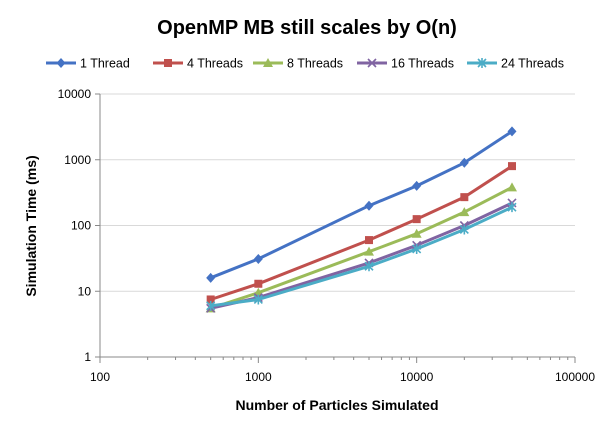 The image size is (614, 430). What do you see at coordinates (215, 64) in the screenshot?
I see `legend-label: 4 Threads` at bounding box center [215, 64].